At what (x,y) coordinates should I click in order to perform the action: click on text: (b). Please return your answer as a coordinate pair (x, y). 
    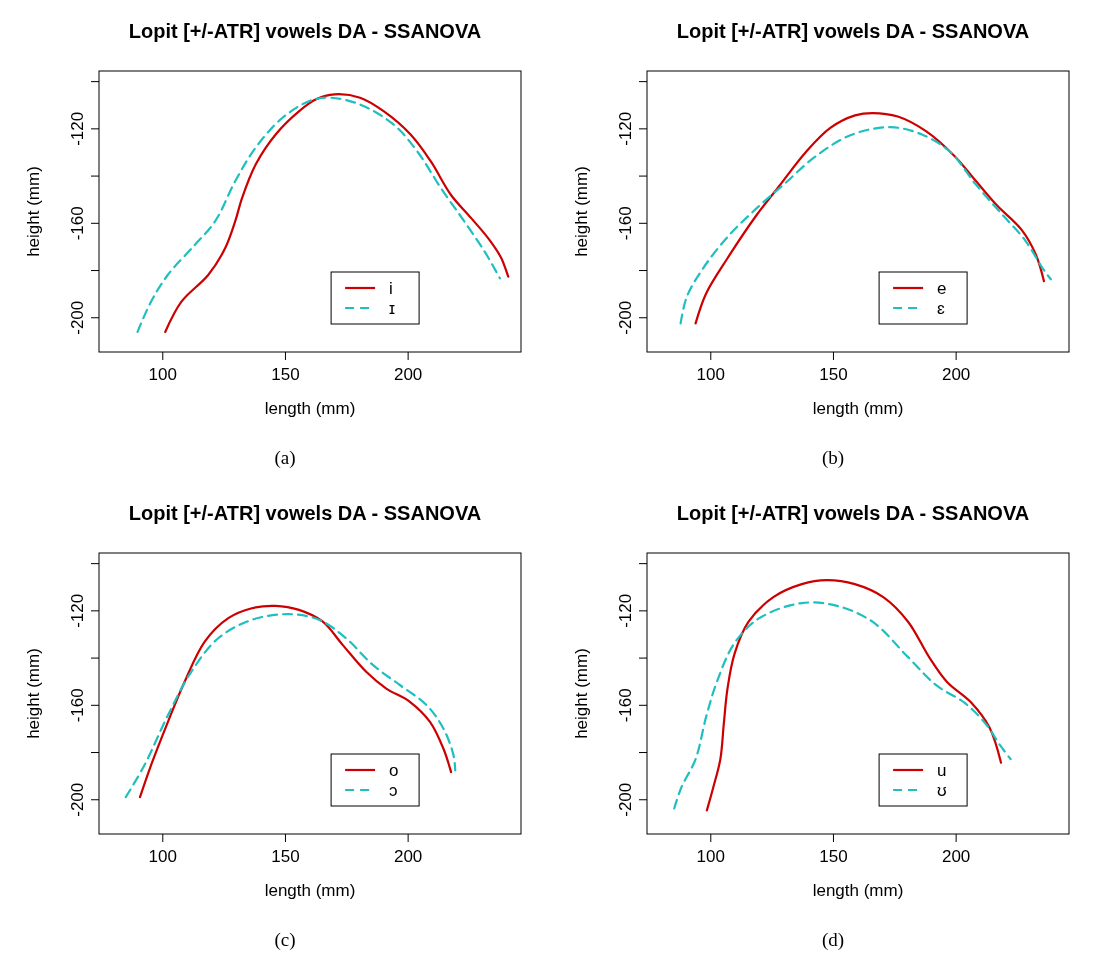
    Looking at the image, I should click on (833, 458).